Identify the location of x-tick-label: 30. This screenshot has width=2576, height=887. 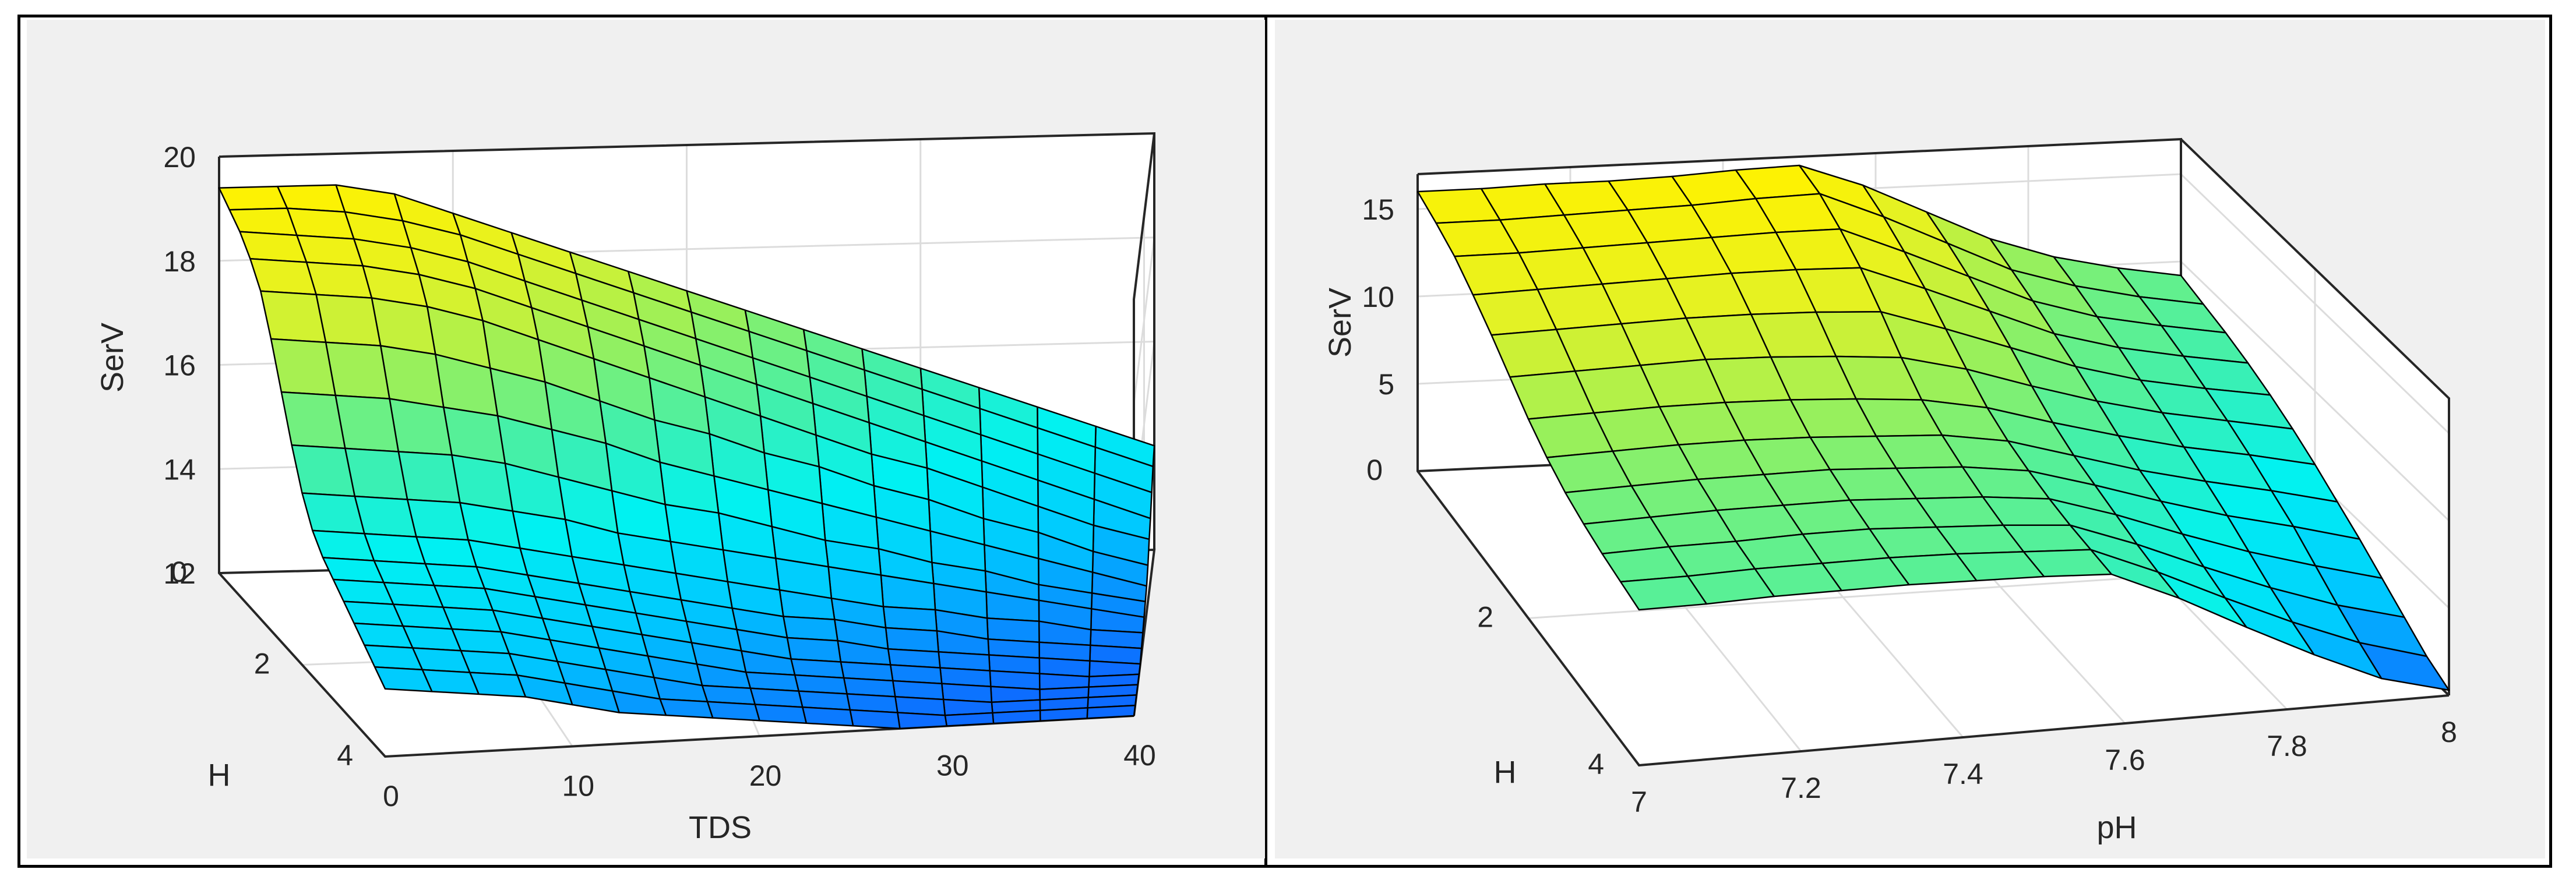
(952, 766).